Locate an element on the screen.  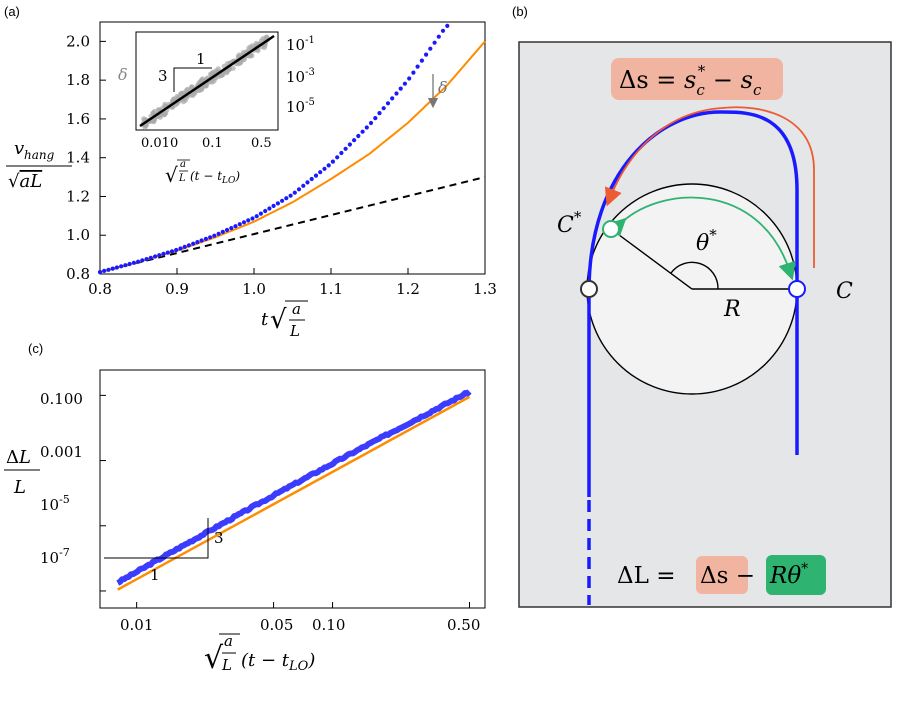
panel-c-triangle-rise: 3 is located at coordinates (219, 538).